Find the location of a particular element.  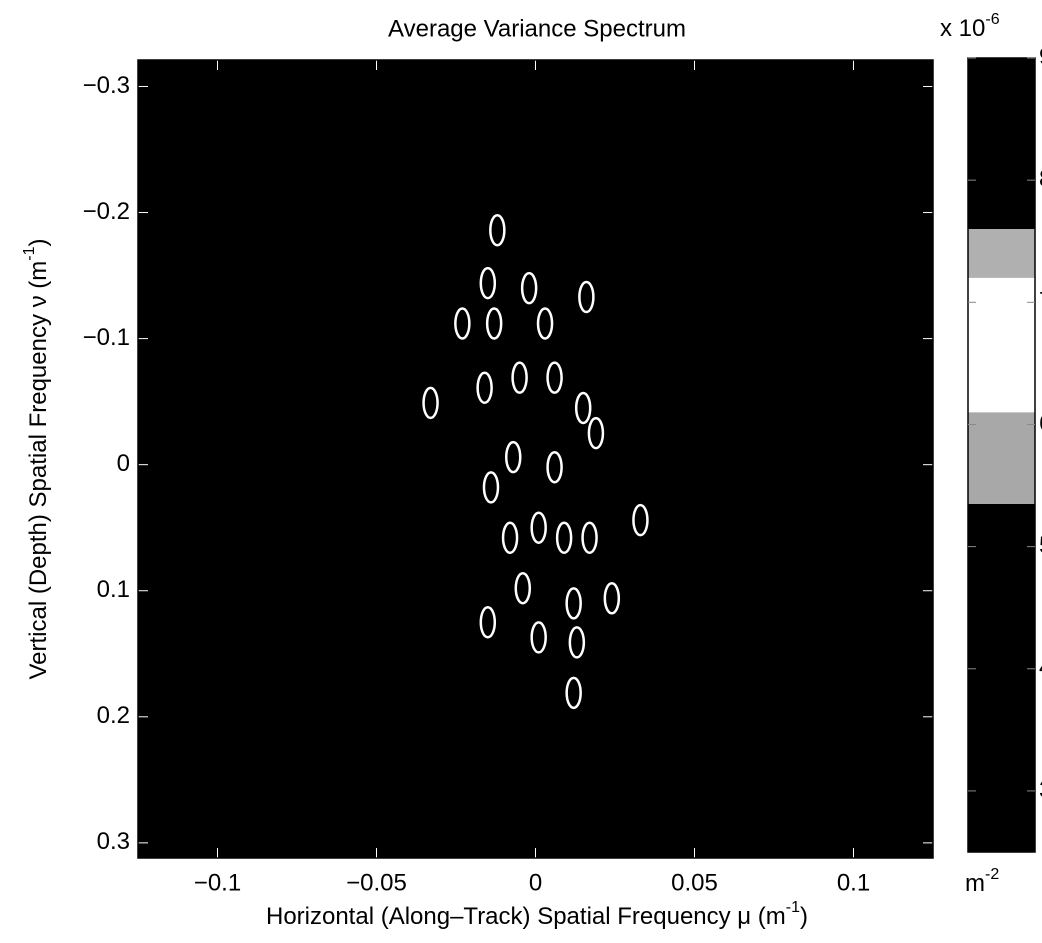

colorbar-tick-label: 8 is located at coordinates (1040, 178).